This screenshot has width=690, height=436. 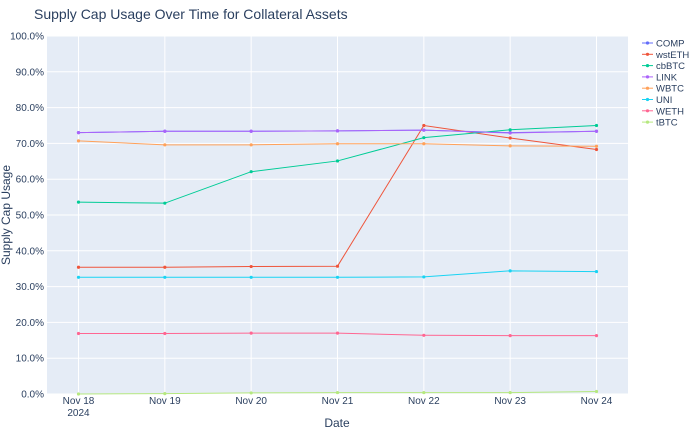 What do you see at coordinates (30, 180) in the screenshot?
I see `y-tick-label: 60.0%` at bounding box center [30, 180].